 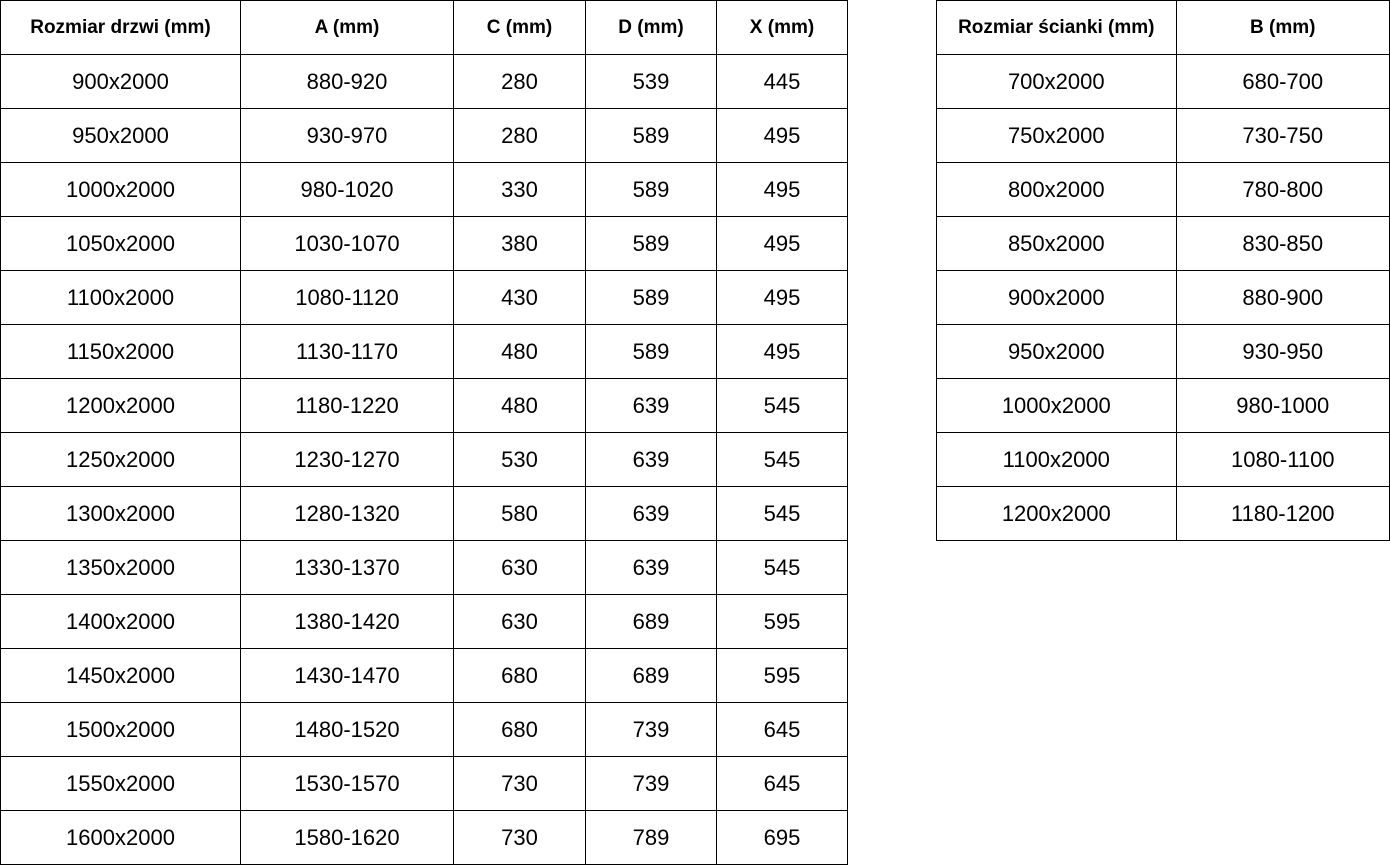 I want to click on table-row: 1200x2000 1180-1220 480 639 545, so click(x=424, y=405).